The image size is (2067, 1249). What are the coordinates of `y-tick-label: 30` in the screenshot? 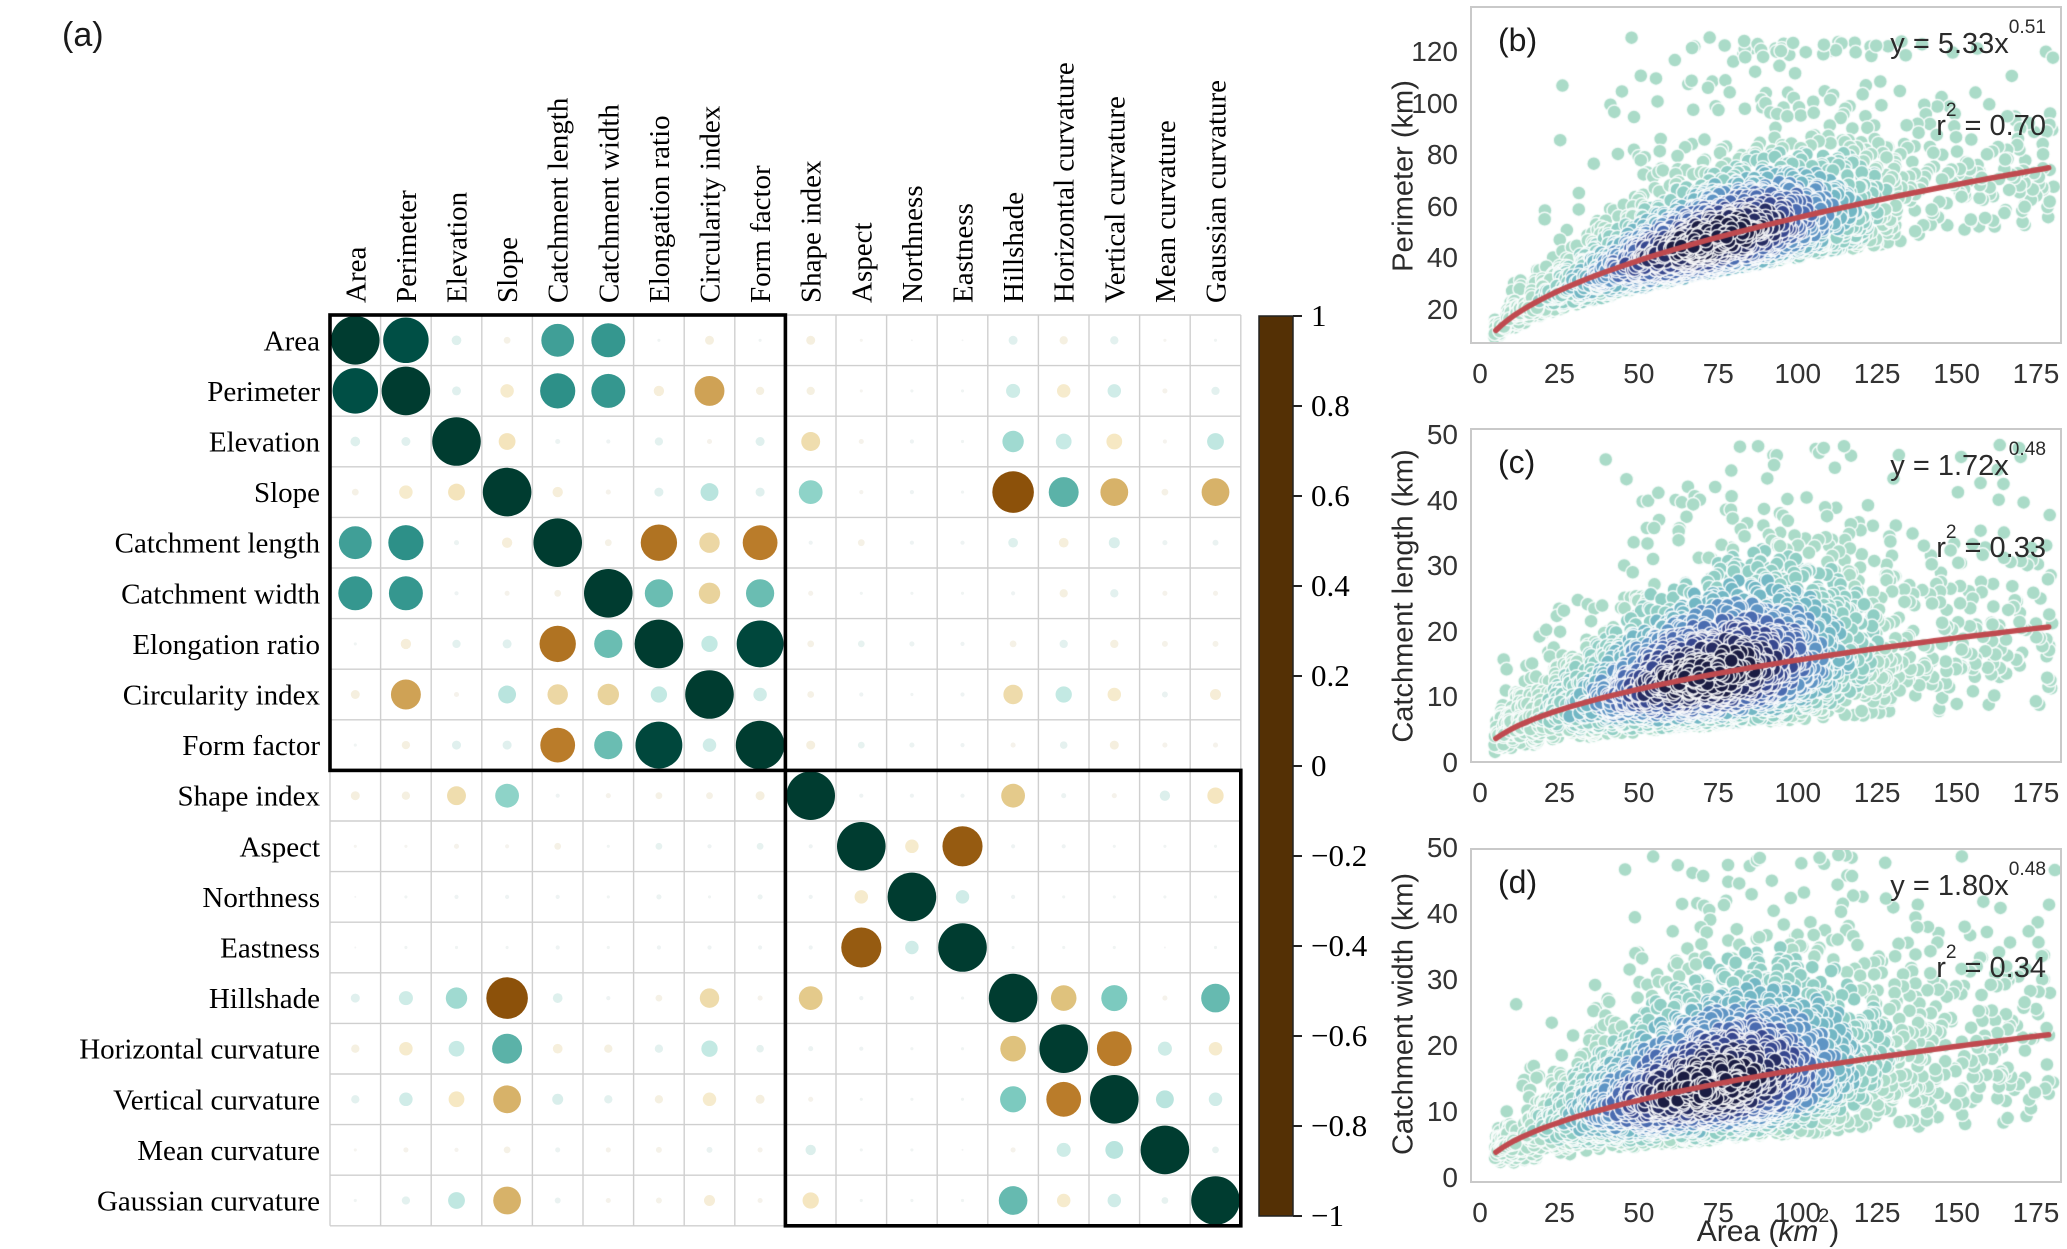 It's located at (1442, 566).